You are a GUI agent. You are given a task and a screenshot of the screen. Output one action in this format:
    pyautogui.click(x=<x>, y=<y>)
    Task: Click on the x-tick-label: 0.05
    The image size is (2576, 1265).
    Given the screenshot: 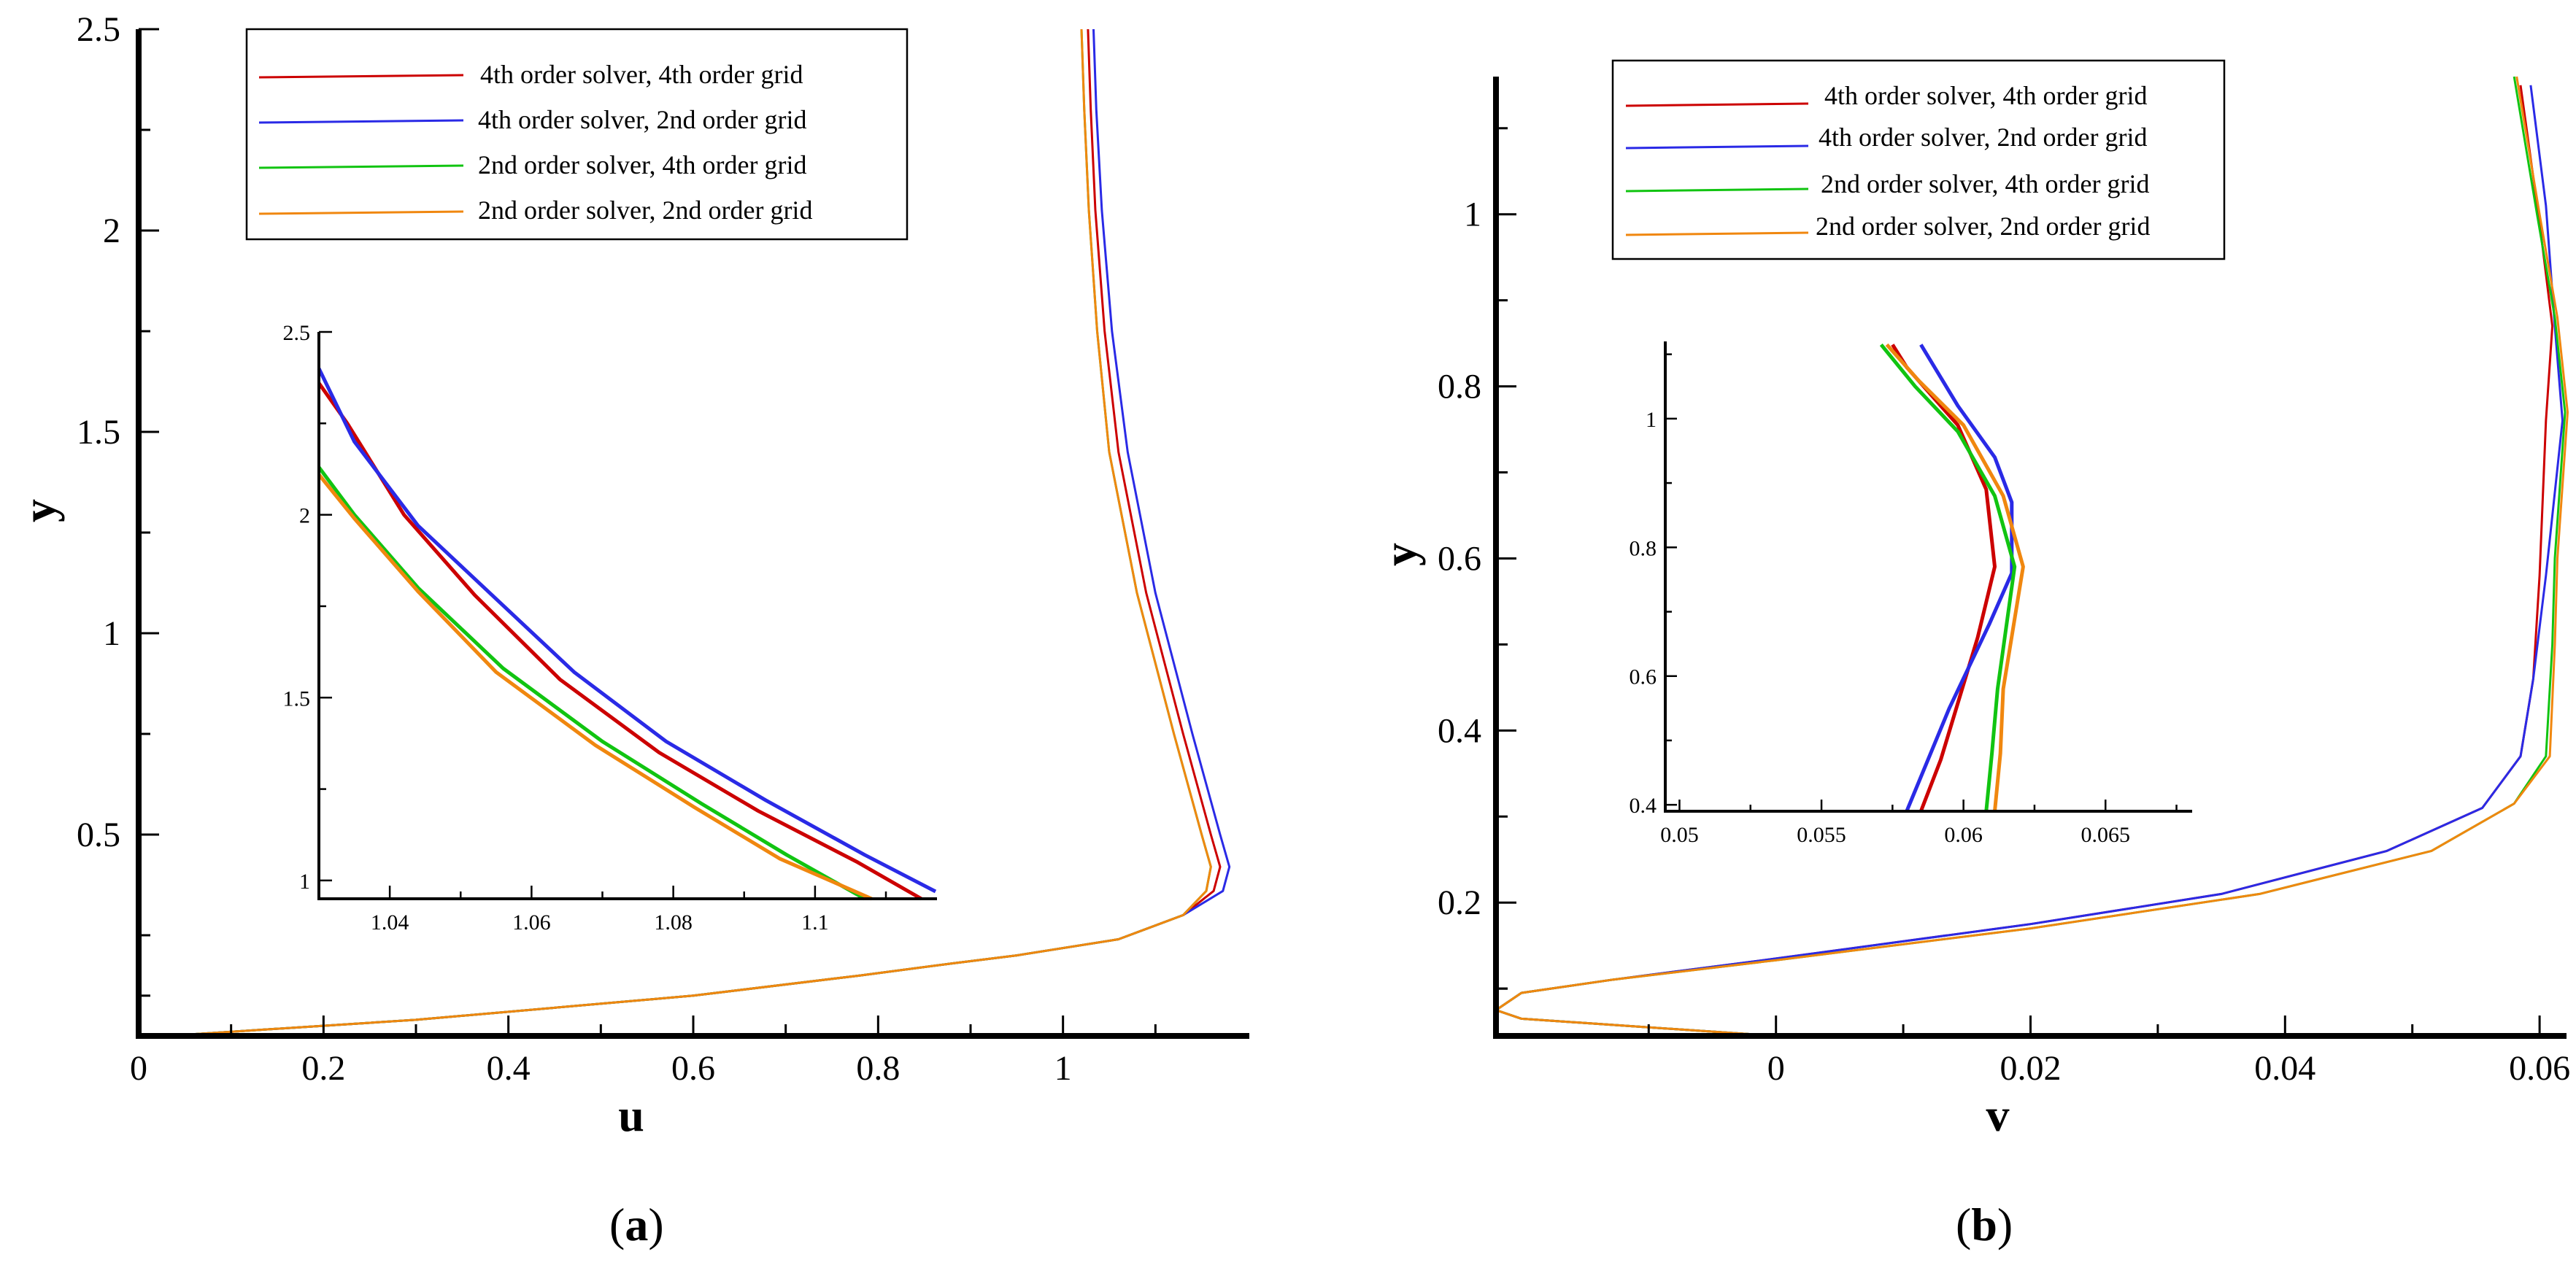 What is the action you would take?
    pyautogui.click(x=1679, y=835)
    